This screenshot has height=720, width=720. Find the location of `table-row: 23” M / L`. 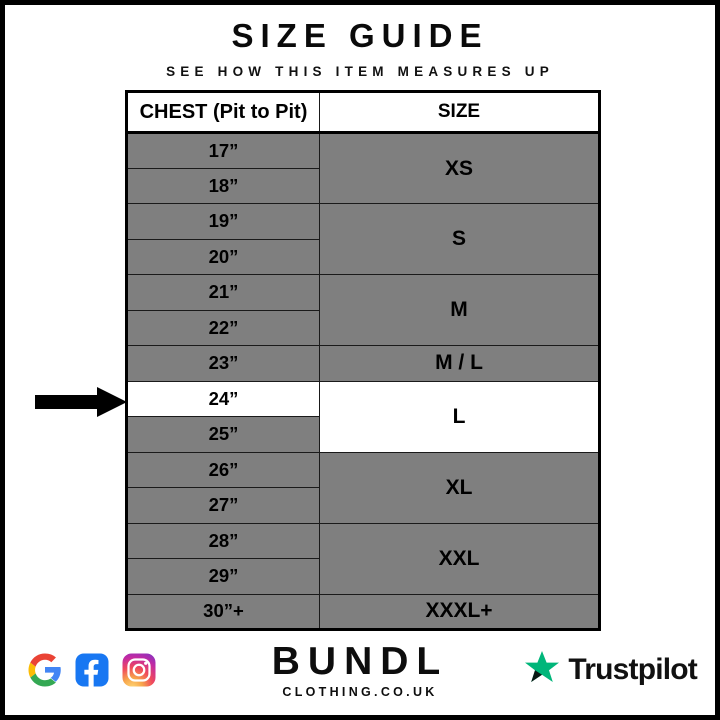

table-row: 23” M / L is located at coordinates (363, 363).